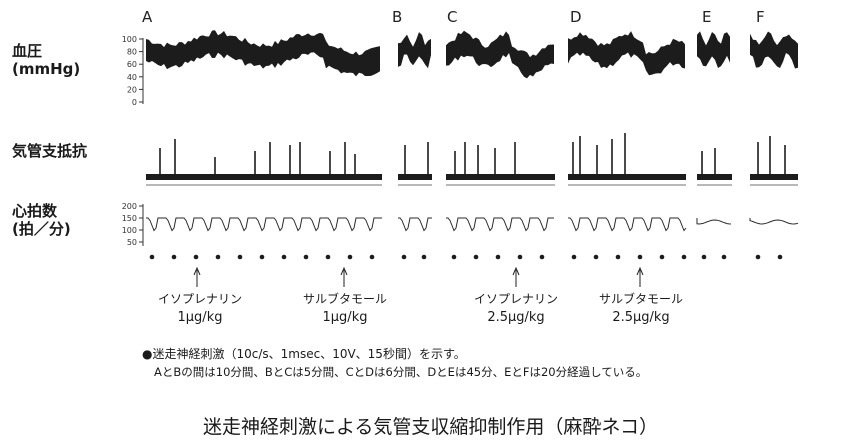 This screenshot has width=861, height=445. What do you see at coordinates (515, 299) in the screenshot?
I see `drug-3-name: イソプレナリン` at bounding box center [515, 299].